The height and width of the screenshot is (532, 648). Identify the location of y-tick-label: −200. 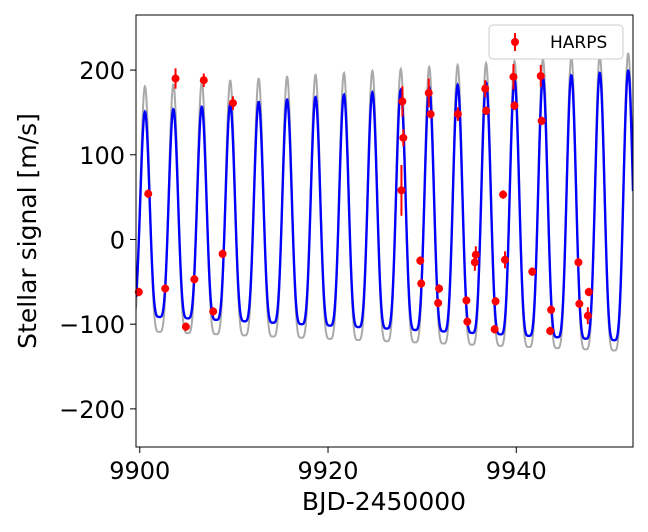
(92, 410).